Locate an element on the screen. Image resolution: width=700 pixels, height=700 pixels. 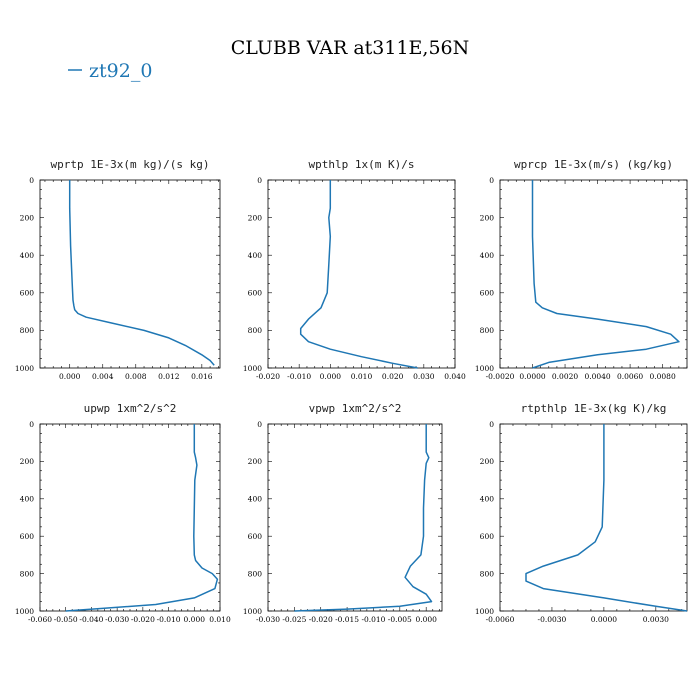
x-tick-label: 0.040 is located at coordinates (455, 376).